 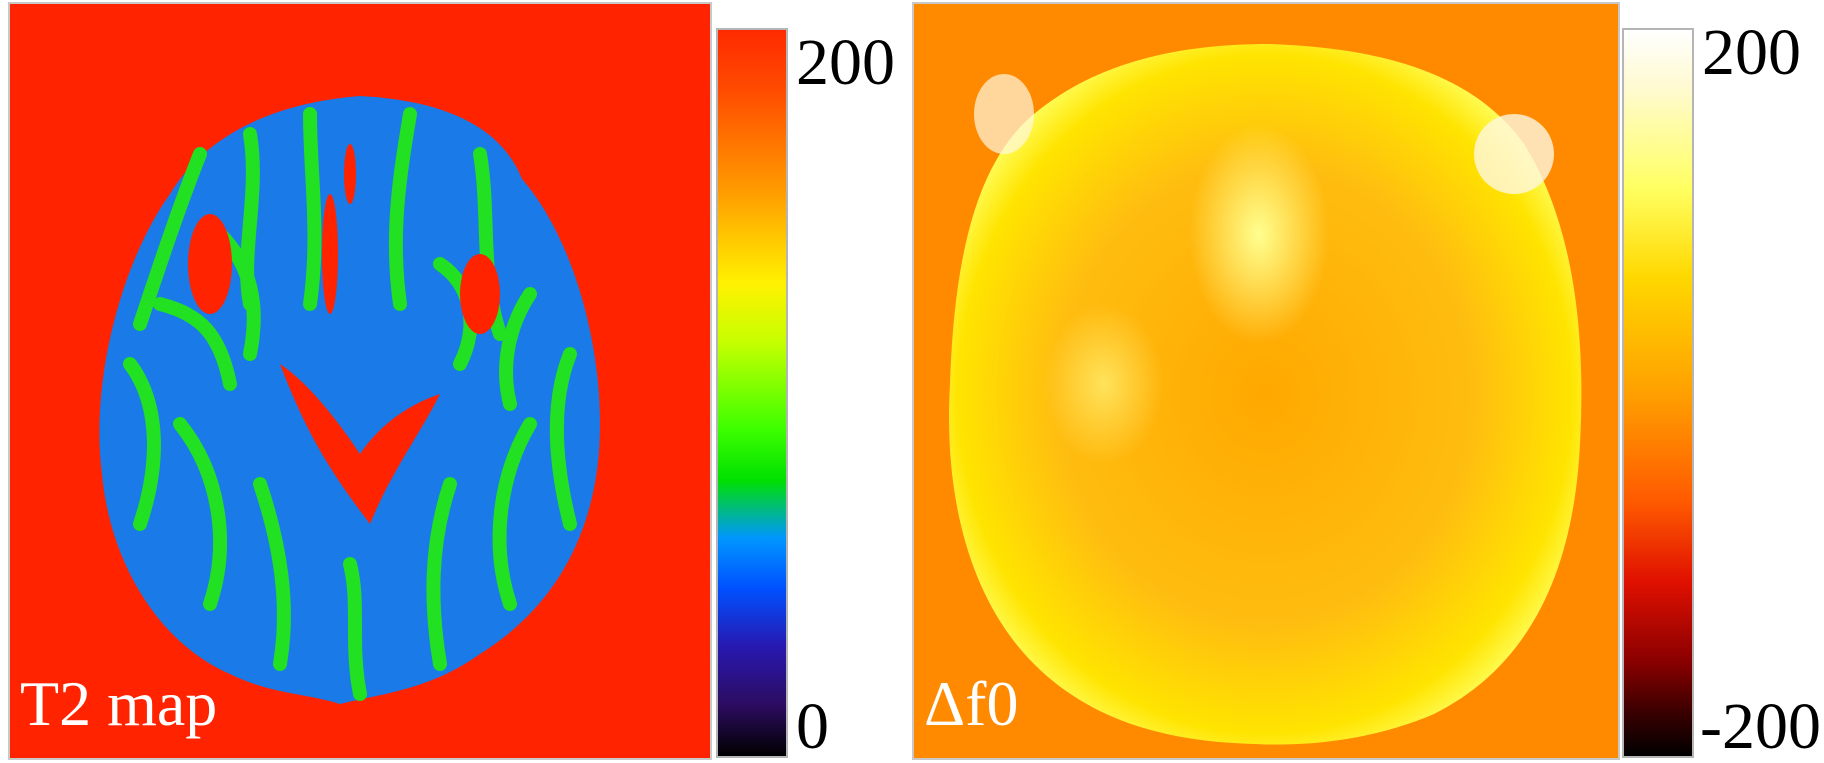 I want to click on t2-map-label: T2 map, so click(x=119, y=703).